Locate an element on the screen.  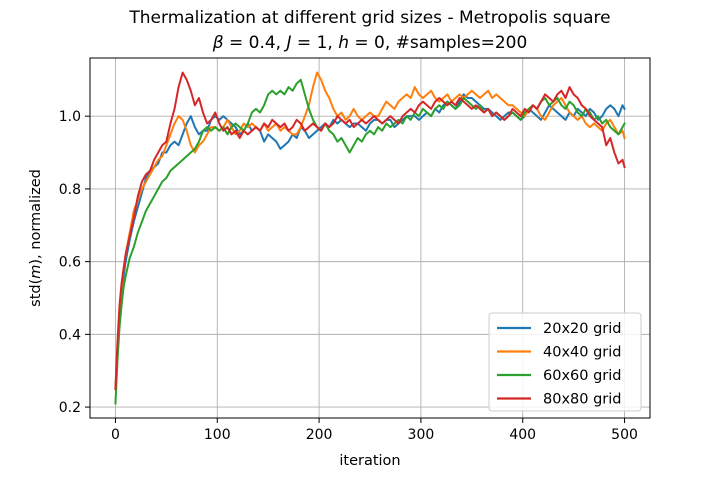
legend: 20x20 grid 40x40 grid 60x60 grid 80x80 grid is located at coordinates (565, 362).